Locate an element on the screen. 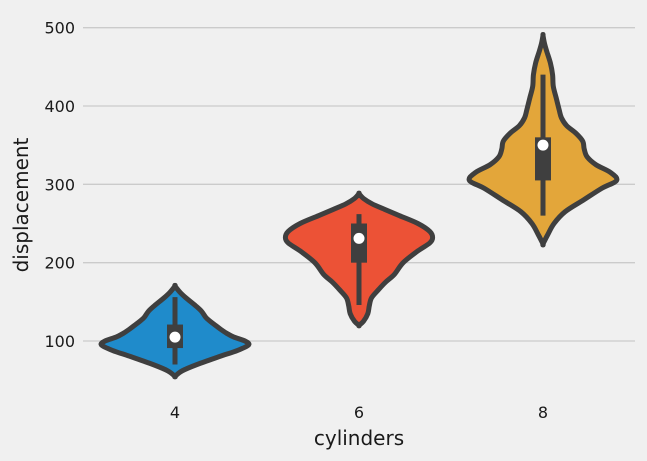 The width and height of the screenshot is (647, 461). x-tick-label: 6 is located at coordinates (359, 412).